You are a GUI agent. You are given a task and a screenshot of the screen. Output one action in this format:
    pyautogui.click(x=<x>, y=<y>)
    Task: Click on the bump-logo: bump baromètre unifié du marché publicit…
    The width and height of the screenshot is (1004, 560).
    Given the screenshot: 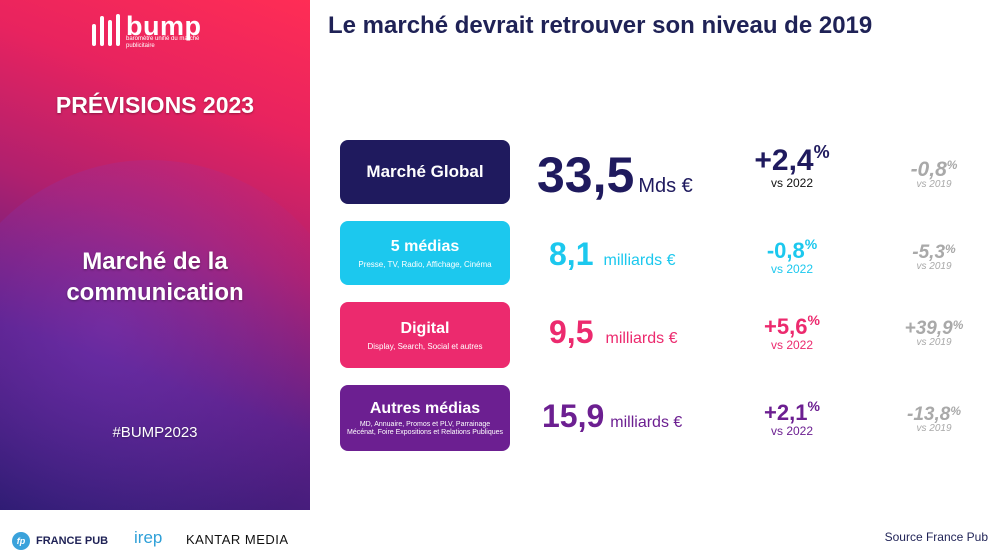 What is the action you would take?
    pyautogui.click(x=149, y=30)
    